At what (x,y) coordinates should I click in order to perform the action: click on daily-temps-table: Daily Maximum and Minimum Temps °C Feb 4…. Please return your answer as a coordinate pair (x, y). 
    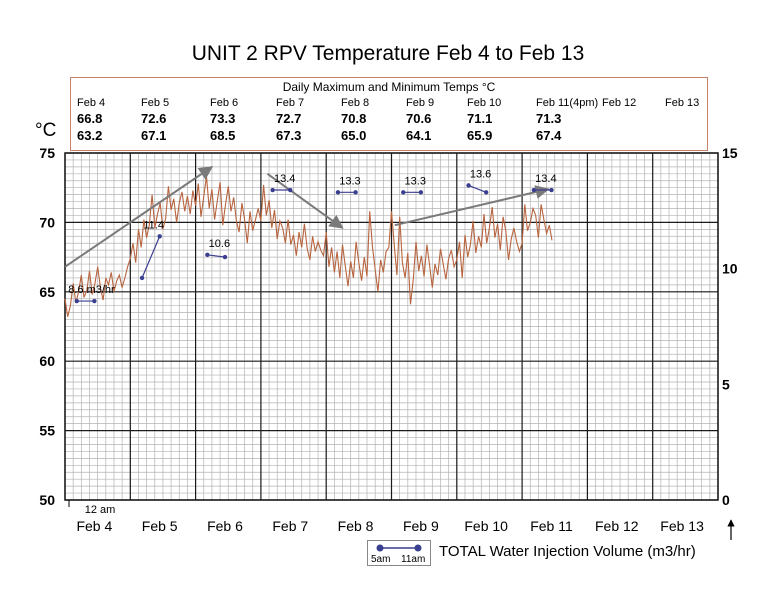
    Looking at the image, I should click on (389, 114).